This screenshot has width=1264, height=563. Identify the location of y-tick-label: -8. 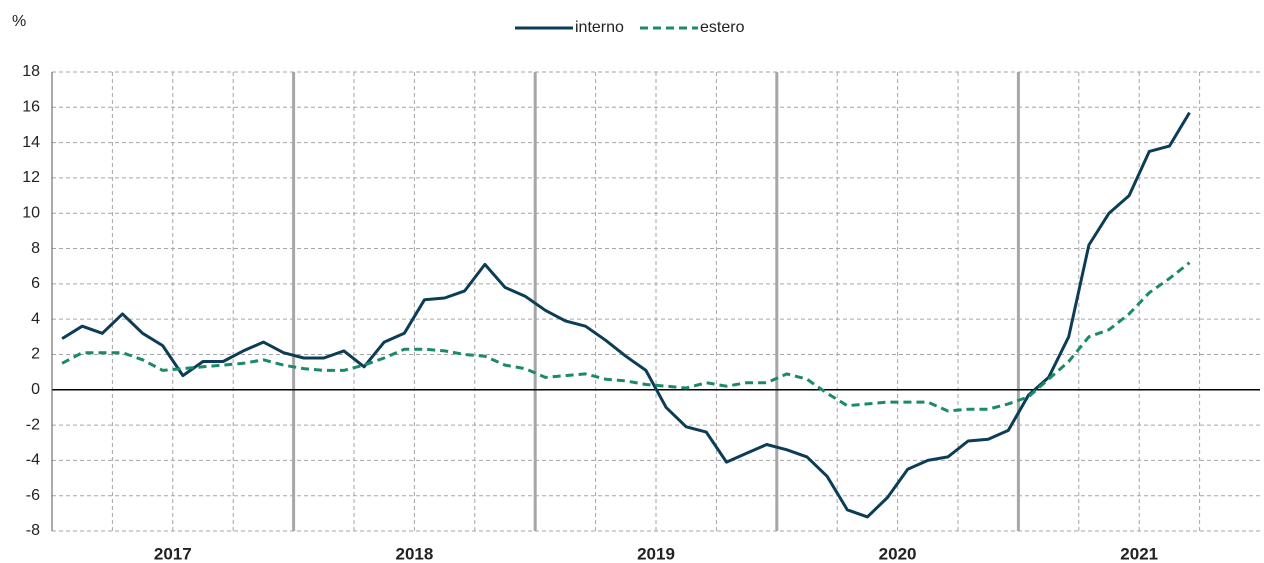
(33, 530).